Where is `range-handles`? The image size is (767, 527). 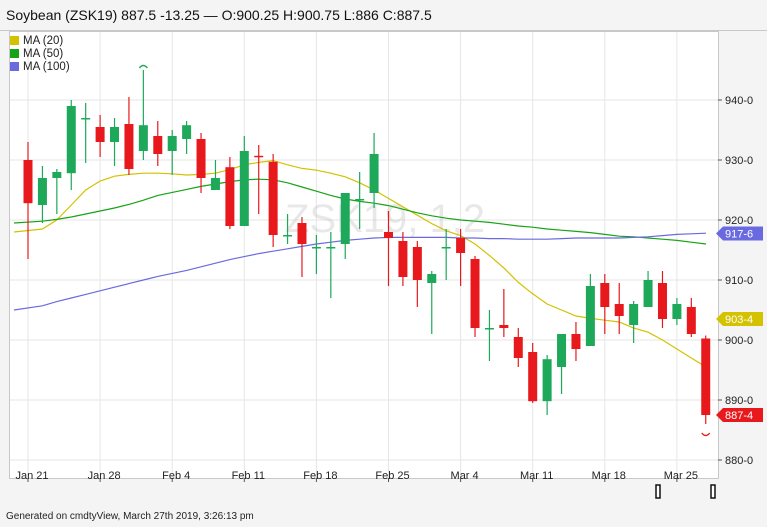 range-handles is located at coordinates (685, 491).